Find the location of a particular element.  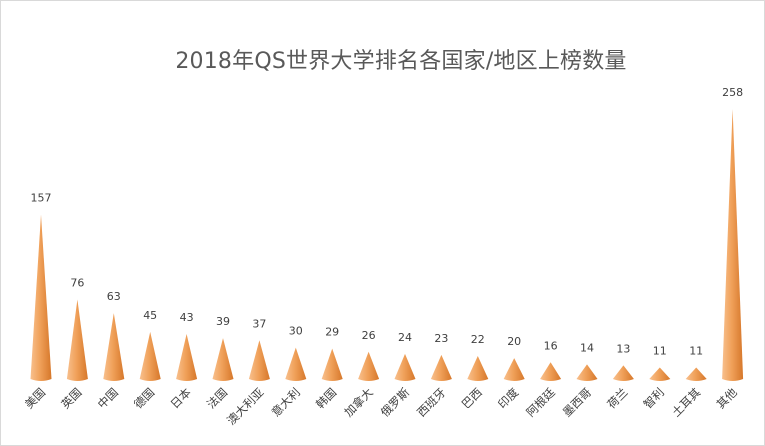

category-label-日本: 日本 is located at coordinates (181, 398).